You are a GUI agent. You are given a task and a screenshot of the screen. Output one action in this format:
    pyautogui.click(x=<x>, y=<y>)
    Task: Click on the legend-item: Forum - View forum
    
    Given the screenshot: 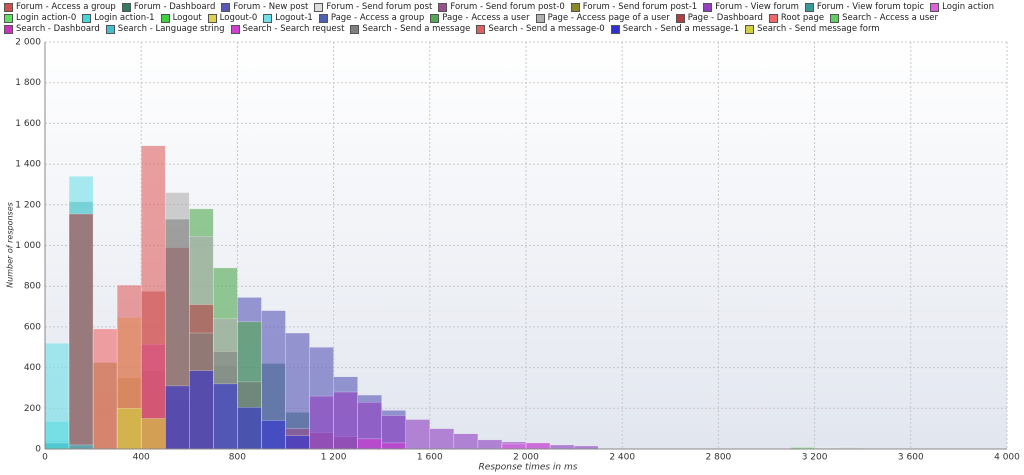 What is the action you would take?
    pyautogui.click(x=751, y=7)
    